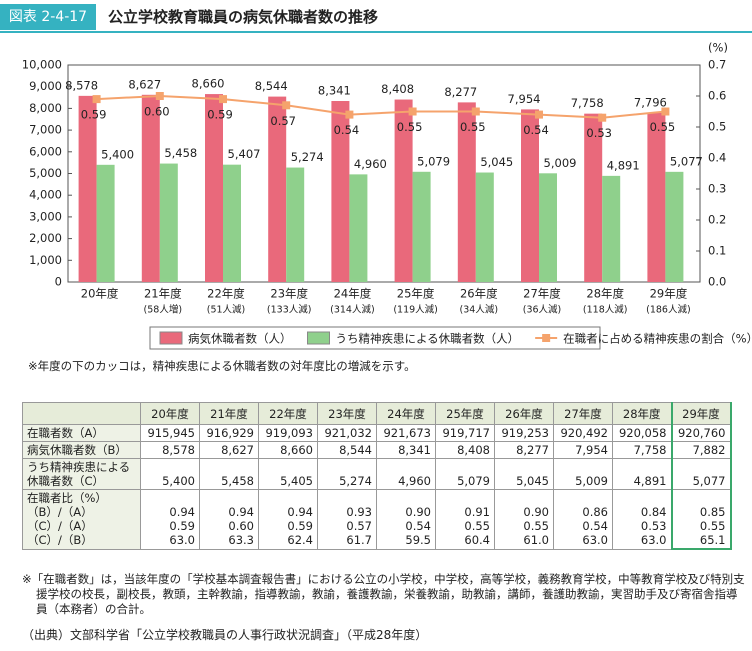 Image resolution: width=752 pixels, height=651 pixels. Describe the element at coordinates (289, 294) in the screenshot. I see `x-tick-label: 23年度` at that location.